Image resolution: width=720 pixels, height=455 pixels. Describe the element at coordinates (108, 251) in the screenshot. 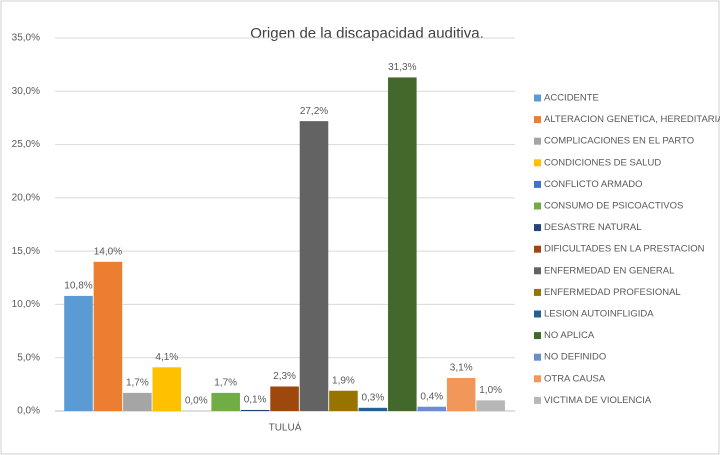

I see `value-label: 14,0%` at that location.